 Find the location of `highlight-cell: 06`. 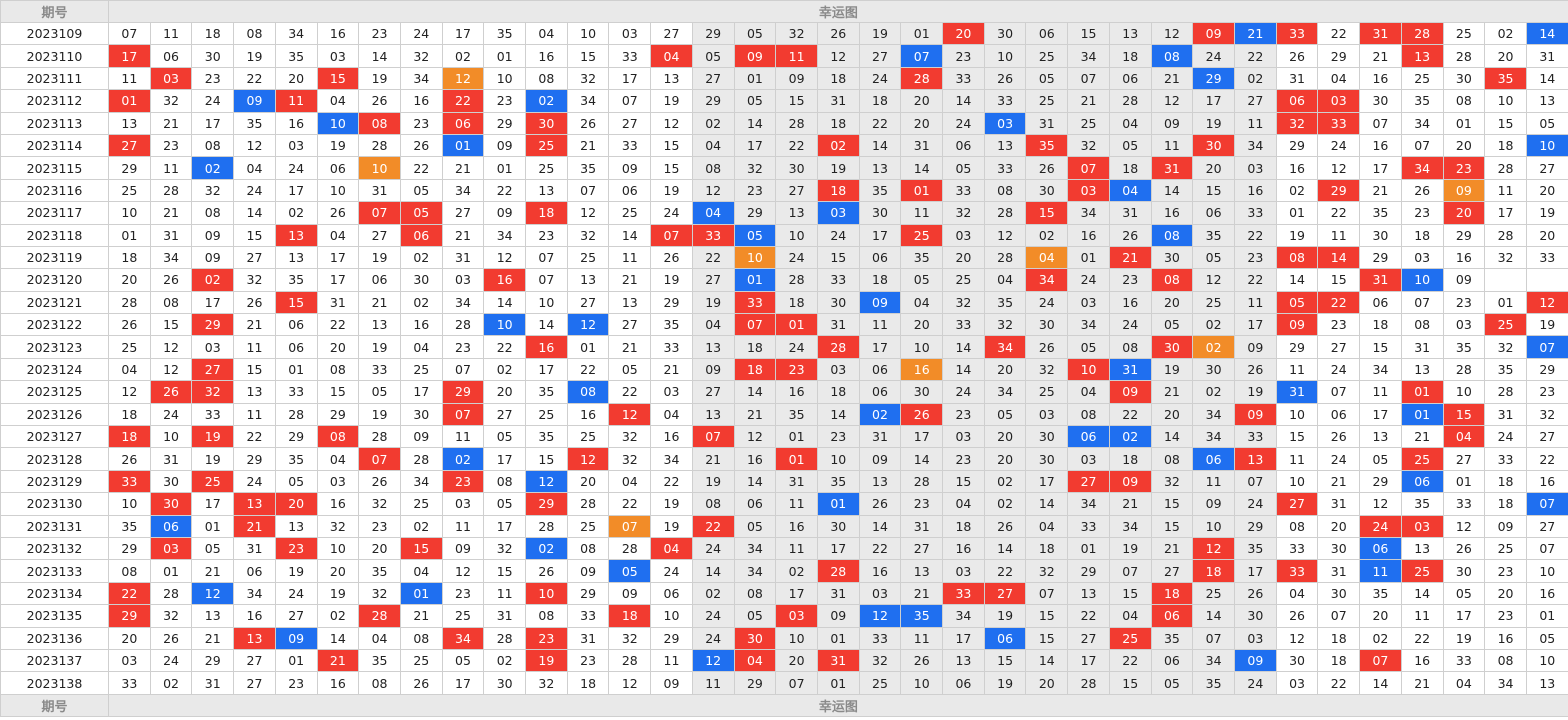

highlight-cell: 06 is located at coordinates (1005, 638).